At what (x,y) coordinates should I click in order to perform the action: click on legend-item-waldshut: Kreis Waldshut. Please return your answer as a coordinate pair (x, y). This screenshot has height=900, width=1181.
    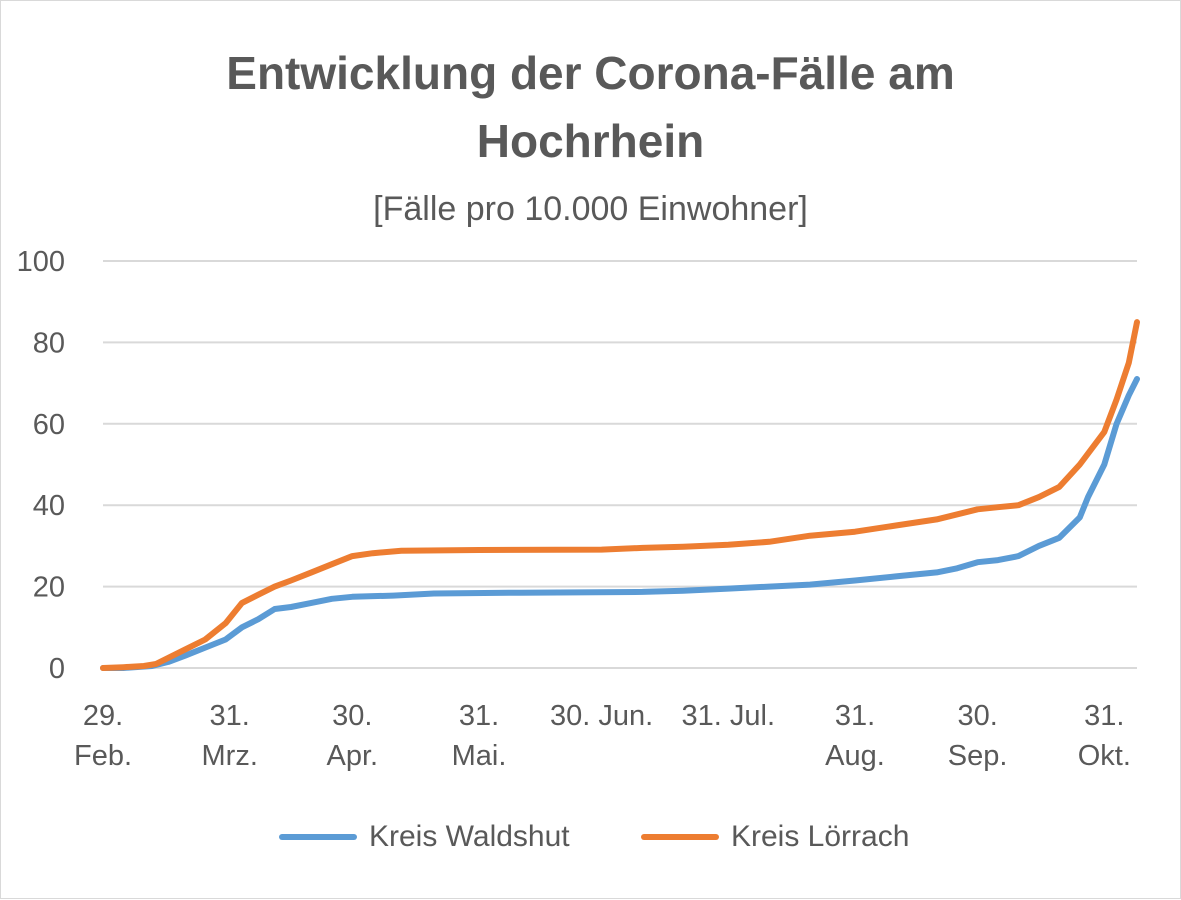
    Looking at the image, I should click on (424, 837).